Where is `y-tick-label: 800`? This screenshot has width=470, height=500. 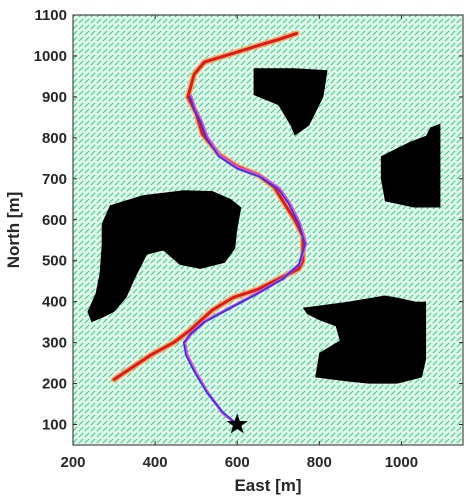
y-tick-label: 800 is located at coordinates (54, 138).